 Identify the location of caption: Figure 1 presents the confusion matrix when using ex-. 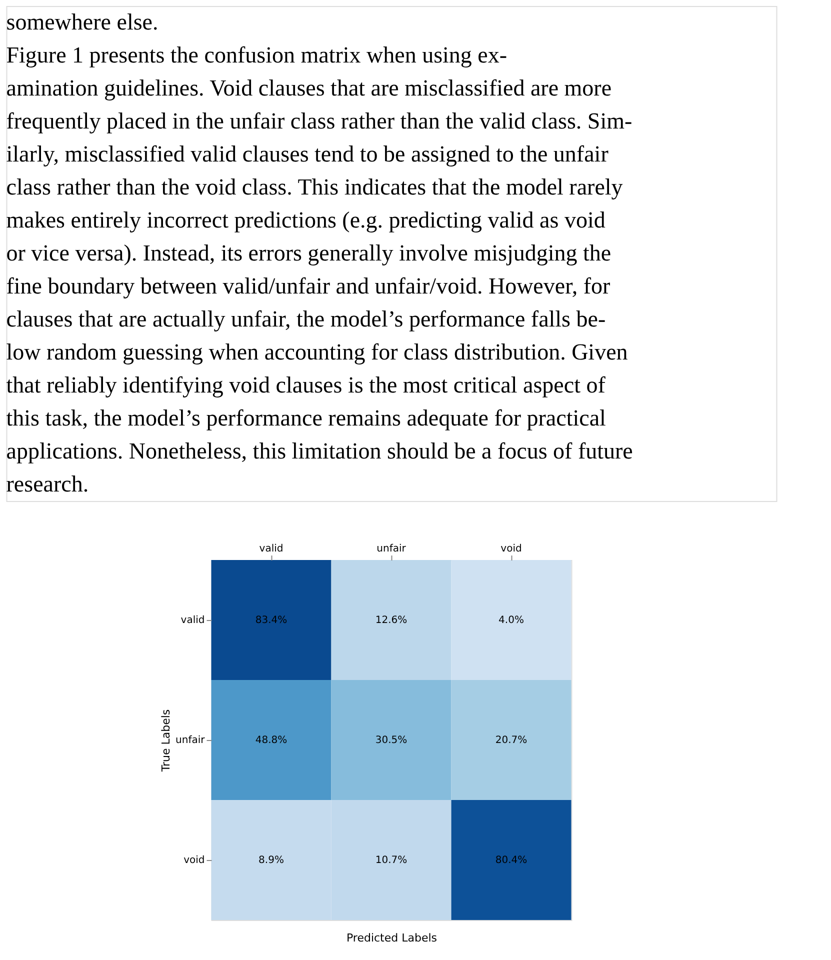
(257, 55).